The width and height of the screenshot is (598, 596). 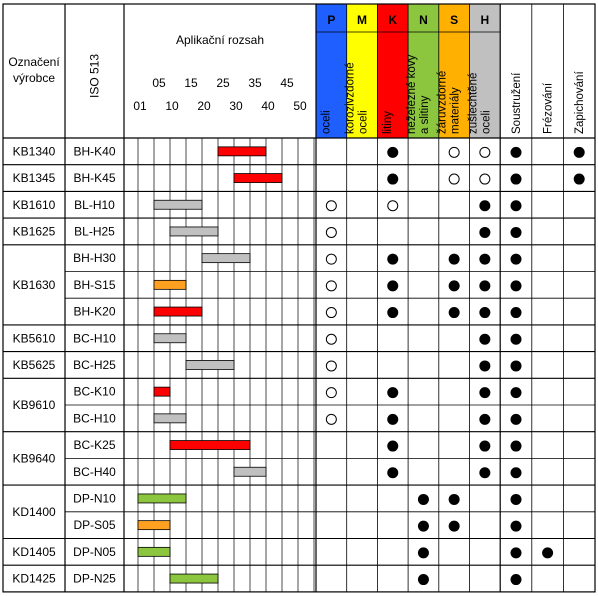 What do you see at coordinates (94, 231) in the screenshot?
I see `iso-code: BL-H25` at bounding box center [94, 231].